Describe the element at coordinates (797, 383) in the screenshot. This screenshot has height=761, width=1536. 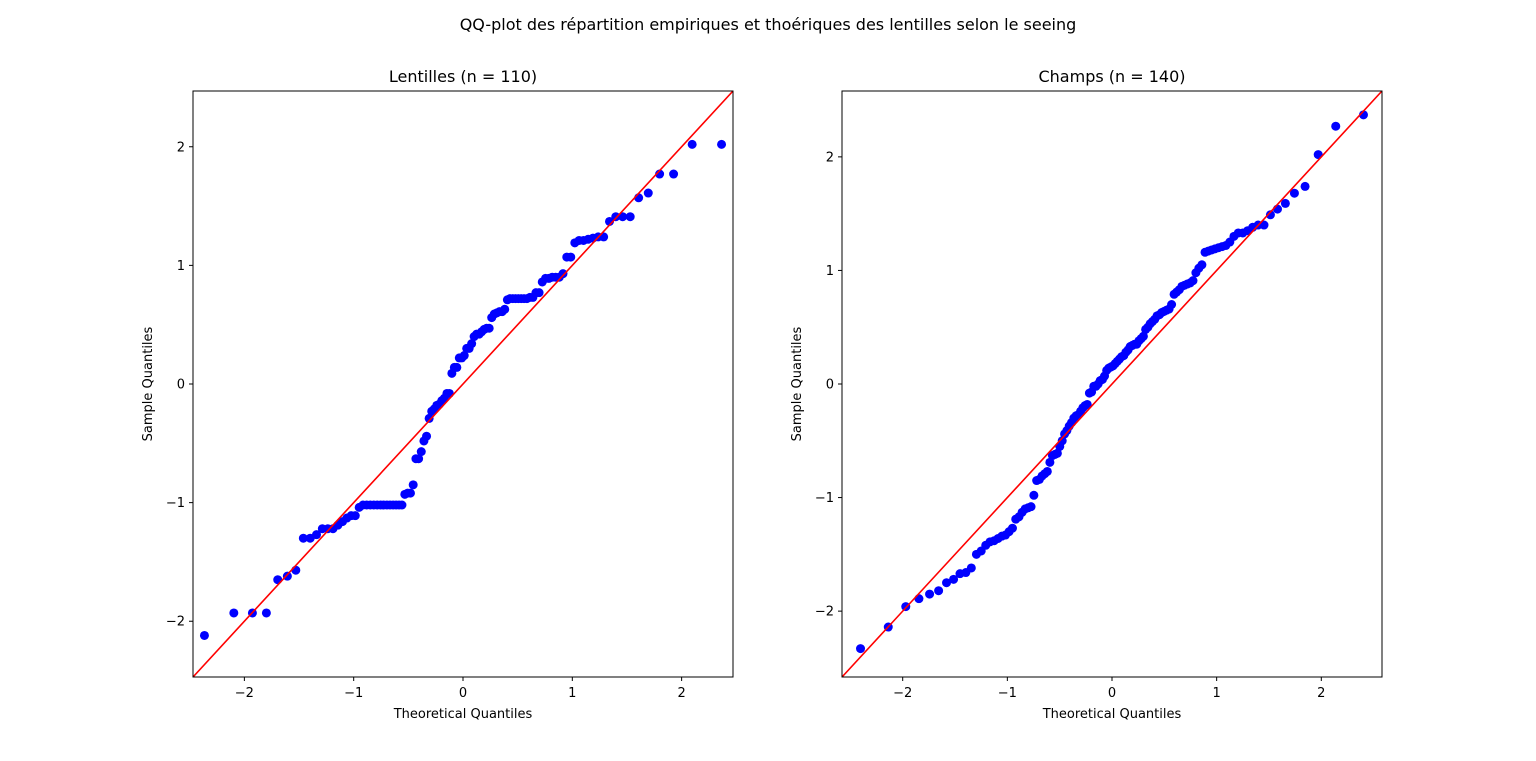
I see `champs-y-axis-label: Sample Quantiles` at that location.